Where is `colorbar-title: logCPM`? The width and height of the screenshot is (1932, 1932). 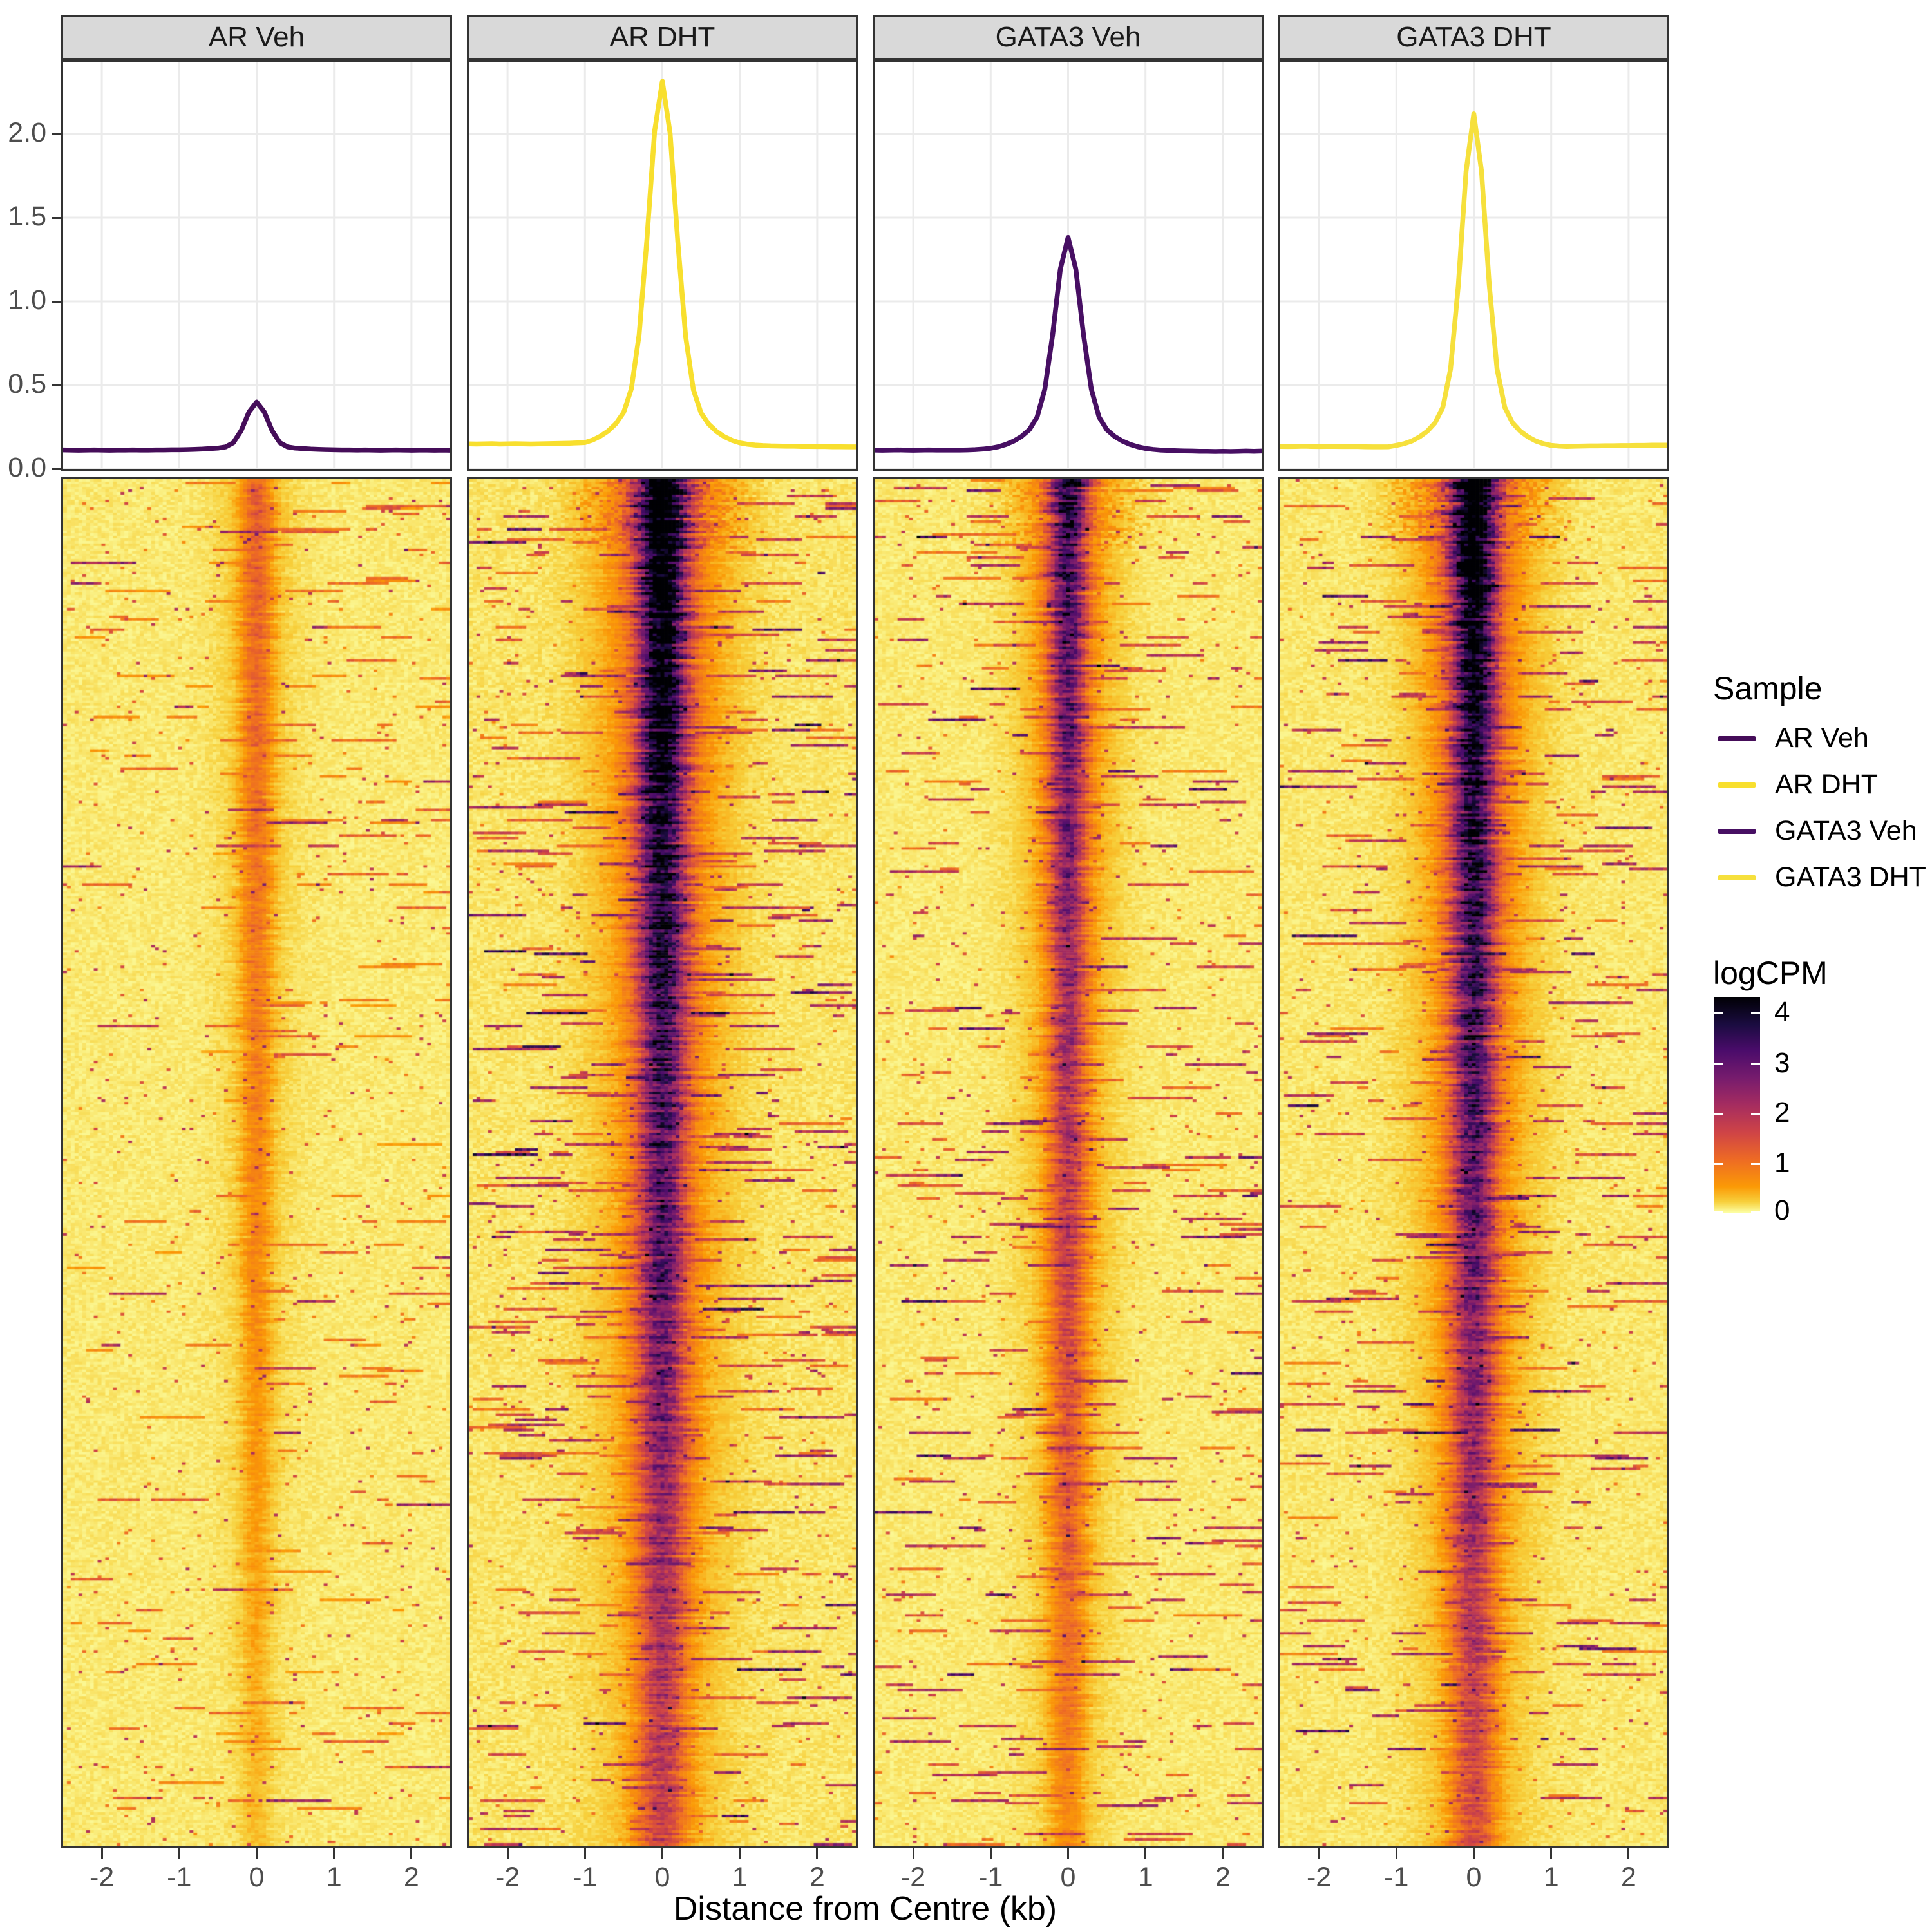 colorbar-title: logCPM is located at coordinates (1770, 973).